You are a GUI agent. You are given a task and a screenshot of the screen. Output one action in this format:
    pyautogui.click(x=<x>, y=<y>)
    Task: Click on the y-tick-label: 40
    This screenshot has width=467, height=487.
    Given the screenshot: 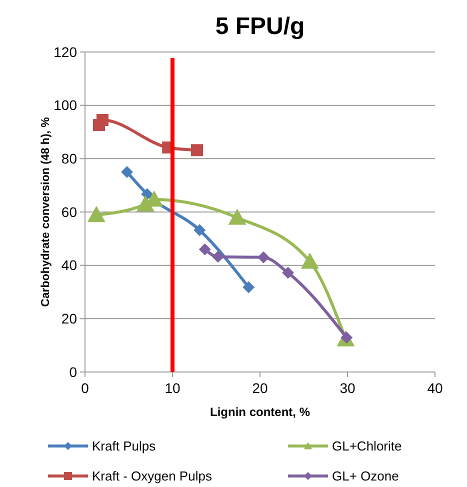 What is the action you would take?
    pyautogui.click(x=69, y=265)
    